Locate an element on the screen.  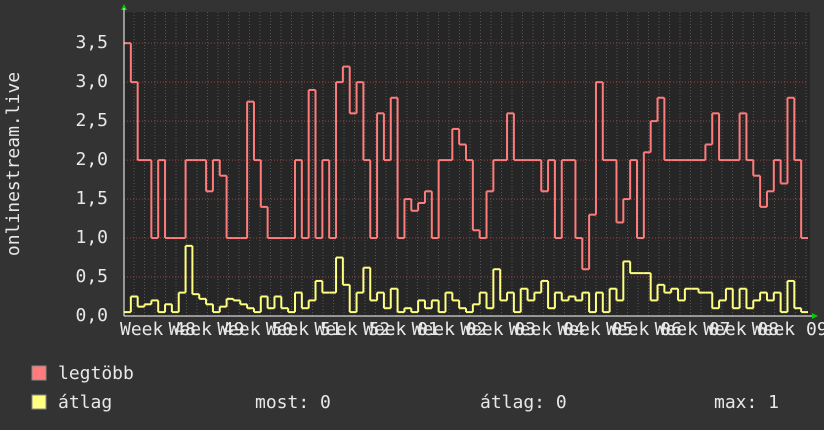
x-tick-label: Week 49 is located at coordinates (207, 329).